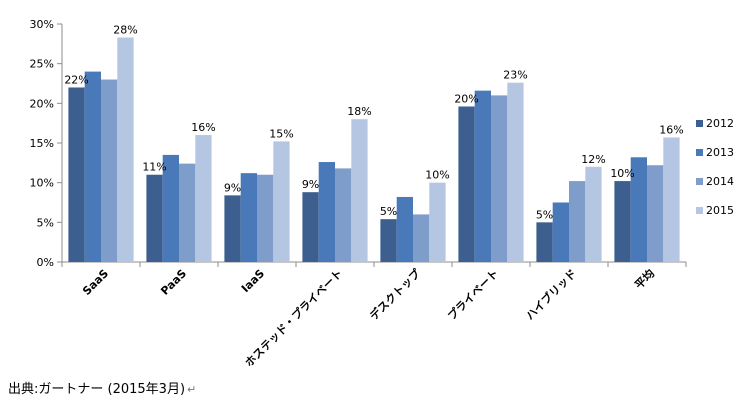 The height and width of the screenshot is (410, 750). Describe the element at coordinates (253, 281) in the screenshot. I see `x-tick-label: IaaS` at that location.